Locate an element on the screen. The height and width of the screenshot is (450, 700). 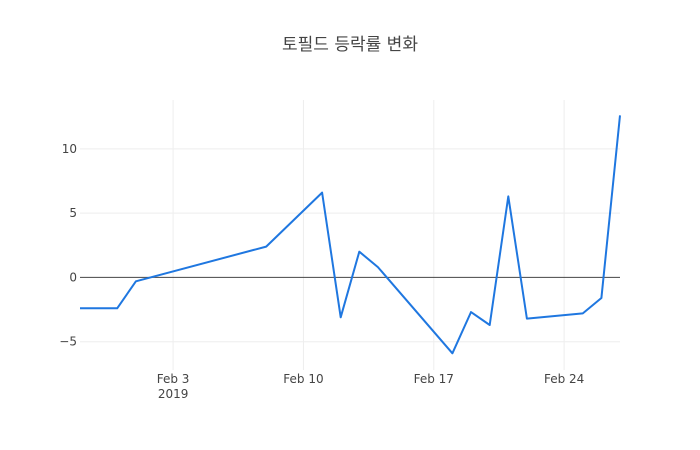
x-tick-label: Feb 17 is located at coordinates (434, 379).